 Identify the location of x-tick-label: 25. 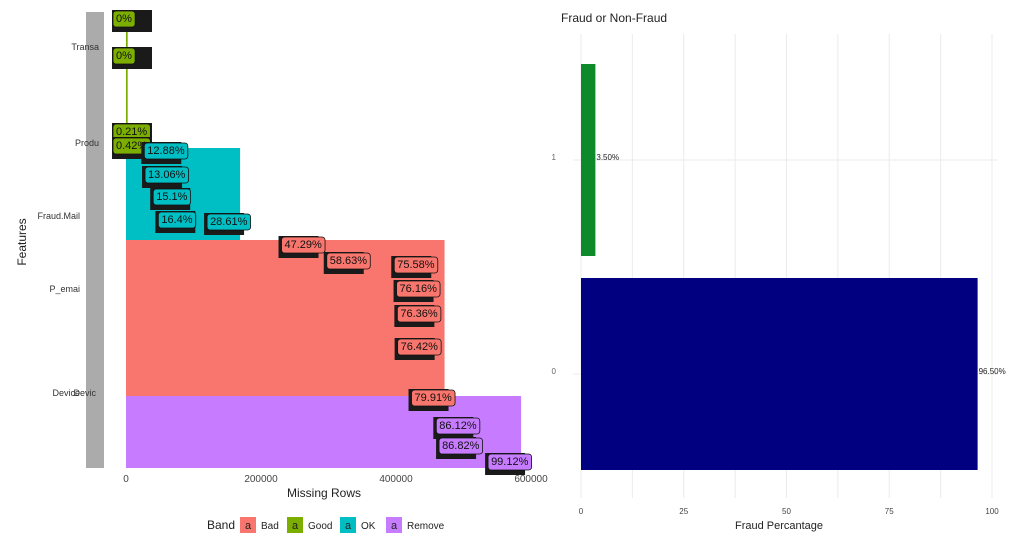
(683, 511).